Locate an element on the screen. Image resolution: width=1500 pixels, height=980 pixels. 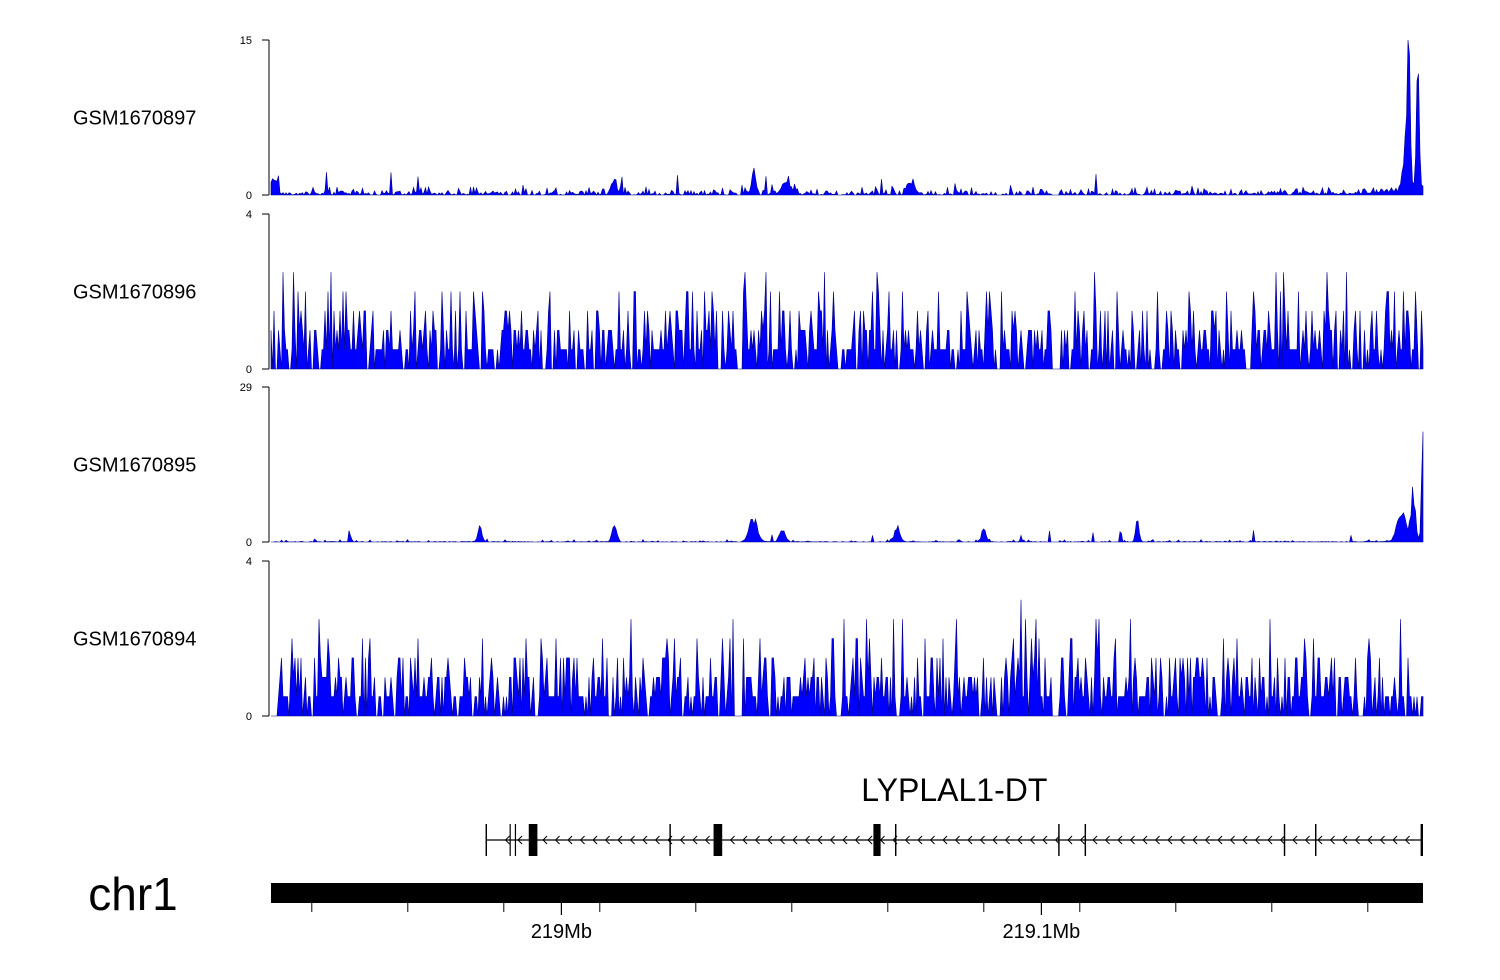
y-axis-max-label: 29 is located at coordinates (246, 388).